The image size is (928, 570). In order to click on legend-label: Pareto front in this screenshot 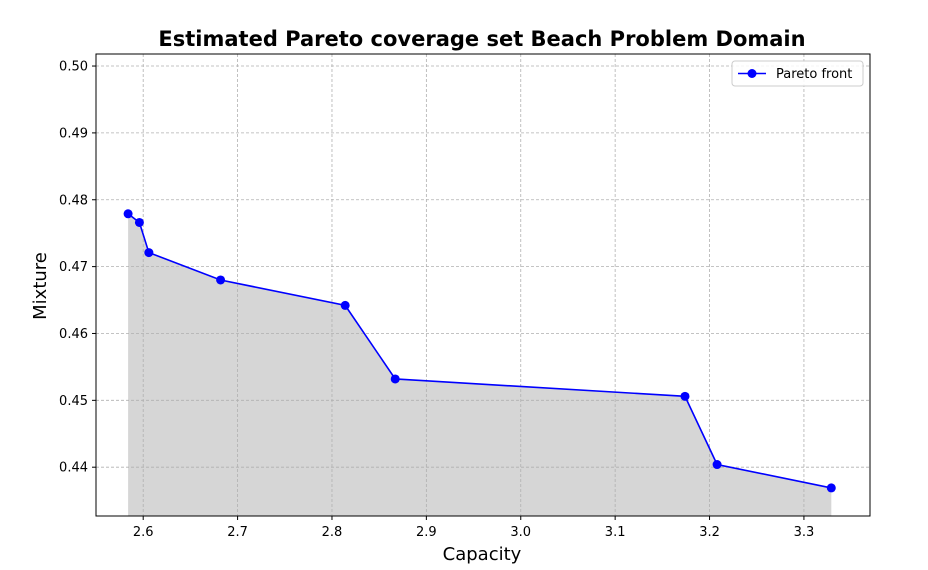, I will do `click(814, 74)`.